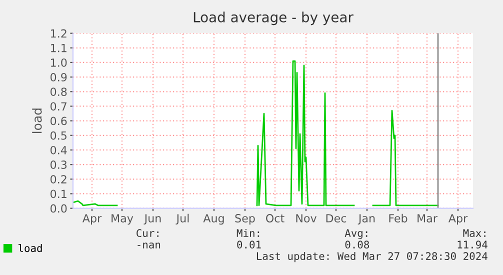 The width and height of the screenshot is (503, 275). I want to click on text: Min:, so click(248, 232).